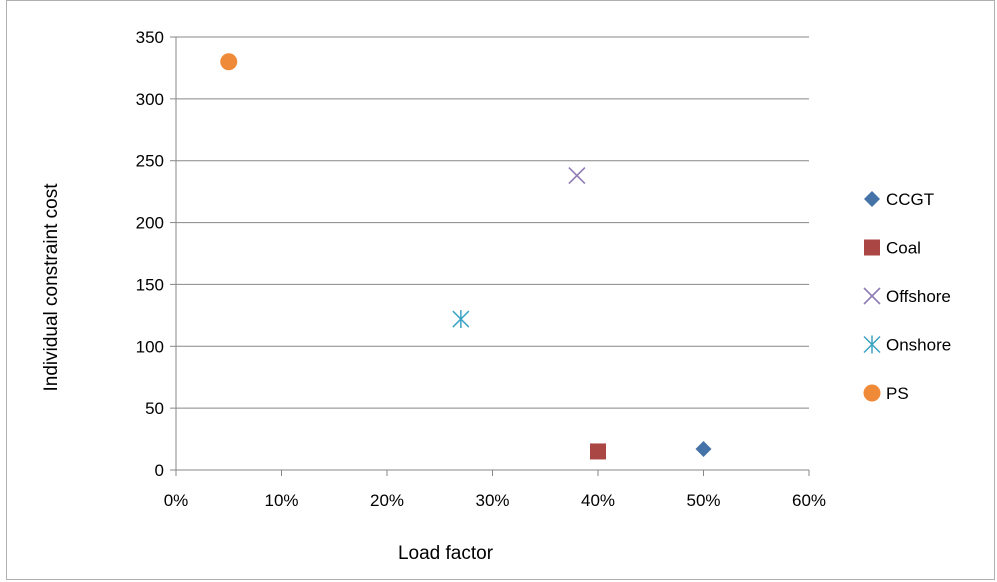  Describe the element at coordinates (492, 500) in the screenshot. I see `x-tick-label: 30%` at that location.